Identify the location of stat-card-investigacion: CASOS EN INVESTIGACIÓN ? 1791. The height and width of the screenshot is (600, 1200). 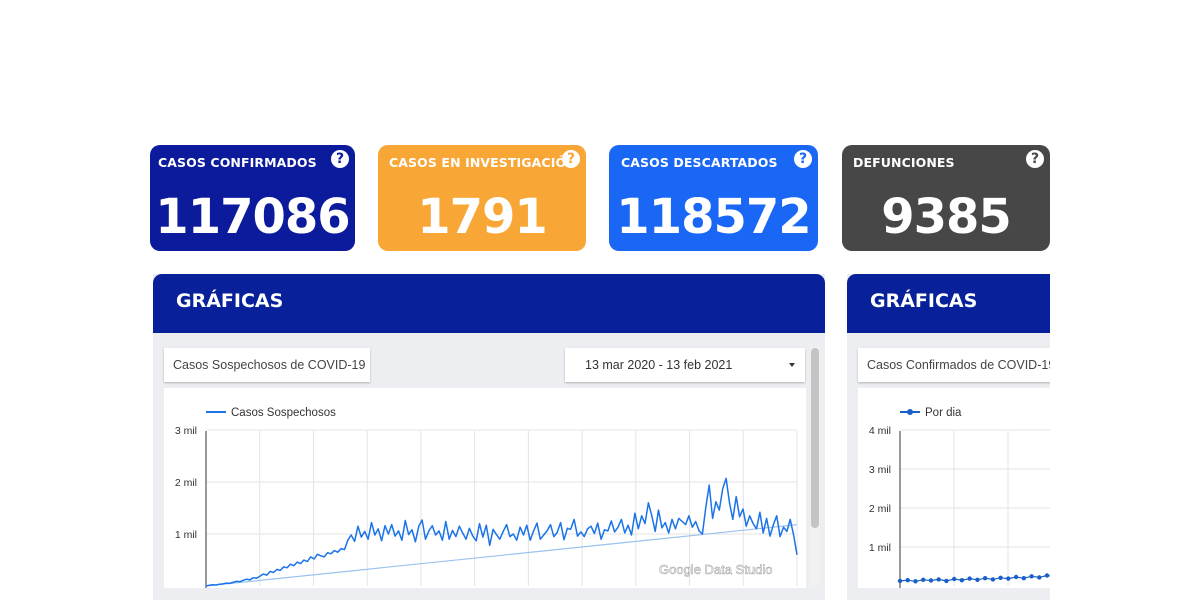
(482, 198).